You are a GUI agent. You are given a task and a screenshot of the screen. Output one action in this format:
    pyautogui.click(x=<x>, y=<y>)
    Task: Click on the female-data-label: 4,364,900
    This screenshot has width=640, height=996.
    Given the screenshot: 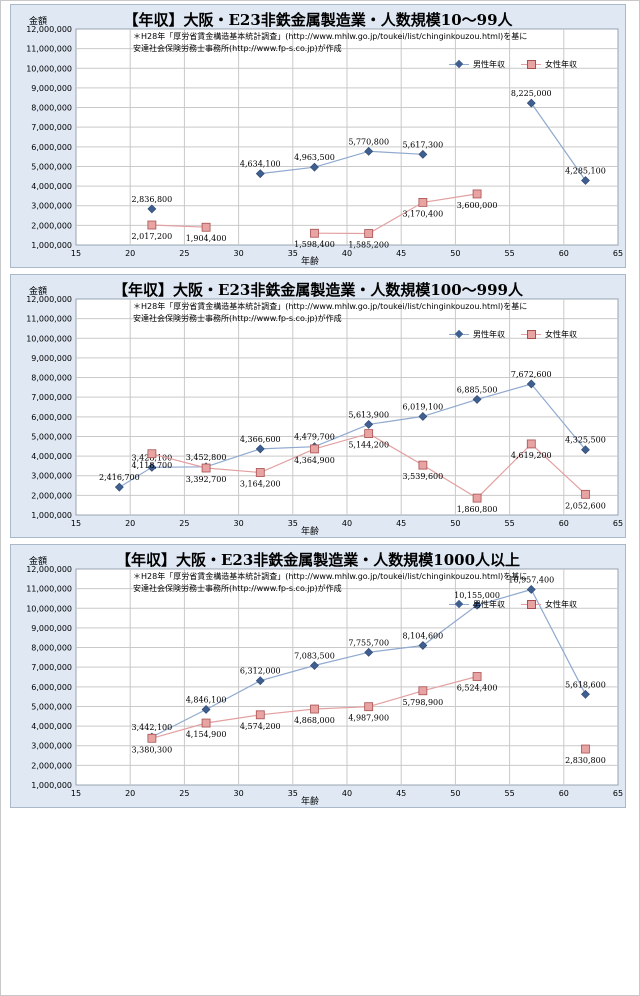 What is the action you would take?
    pyautogui.click(x=314, y=460)
    